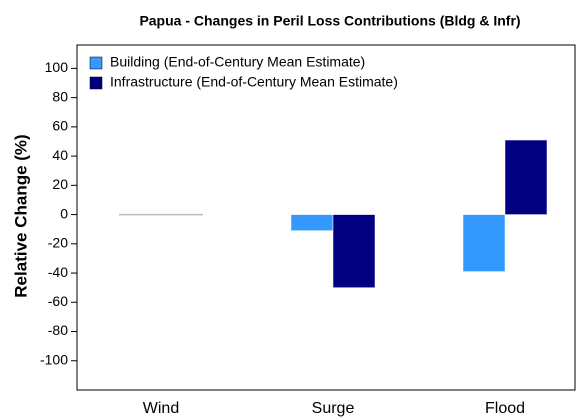  What do you see at coordinates (505, 408) in the screenshot?
I see `x-tick-label: Flood` at bounding box center [505, 408].